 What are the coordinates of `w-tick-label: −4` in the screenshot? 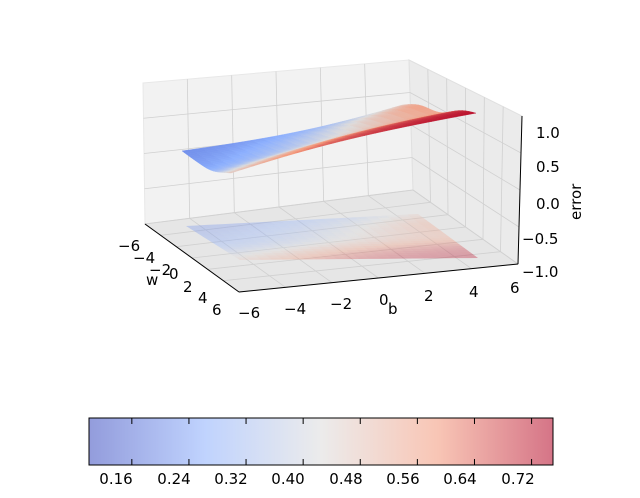 It's located at (144, 258).